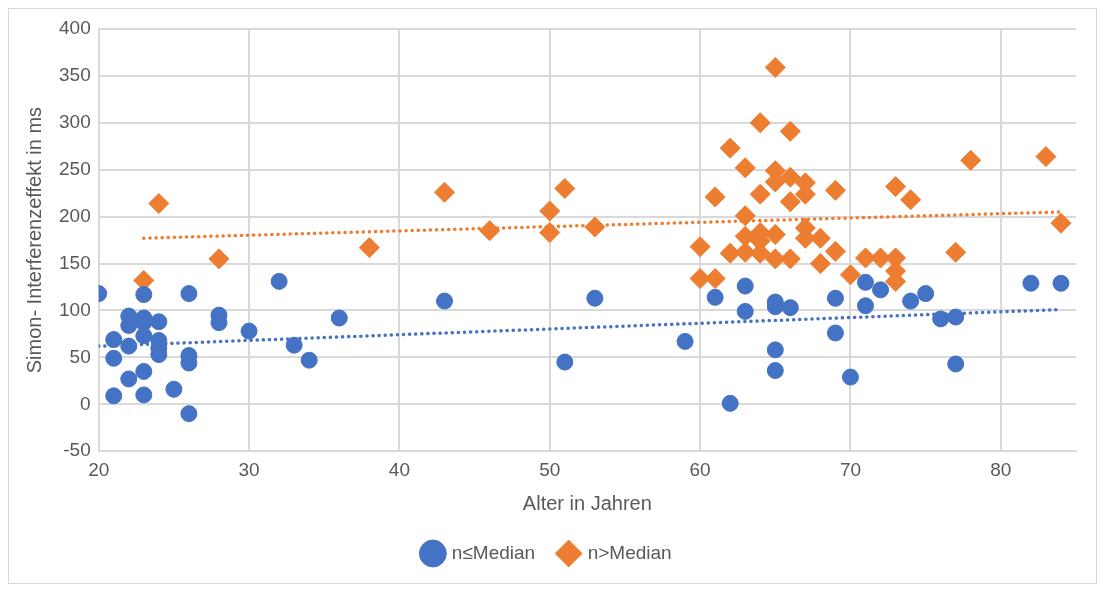  Describe the element at coordinates (1001, 469) in the screenshot. I see `x-tick-label: 80` at that location.